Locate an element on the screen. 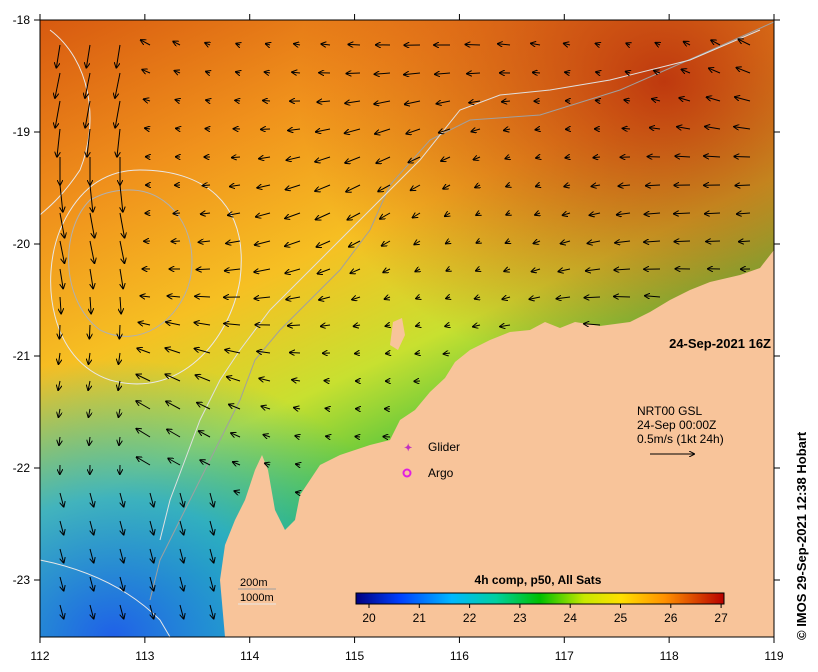 The height and width of the screenshot is (672, 818). lon-tick-label: 114 is located at coordinates (249, 656).